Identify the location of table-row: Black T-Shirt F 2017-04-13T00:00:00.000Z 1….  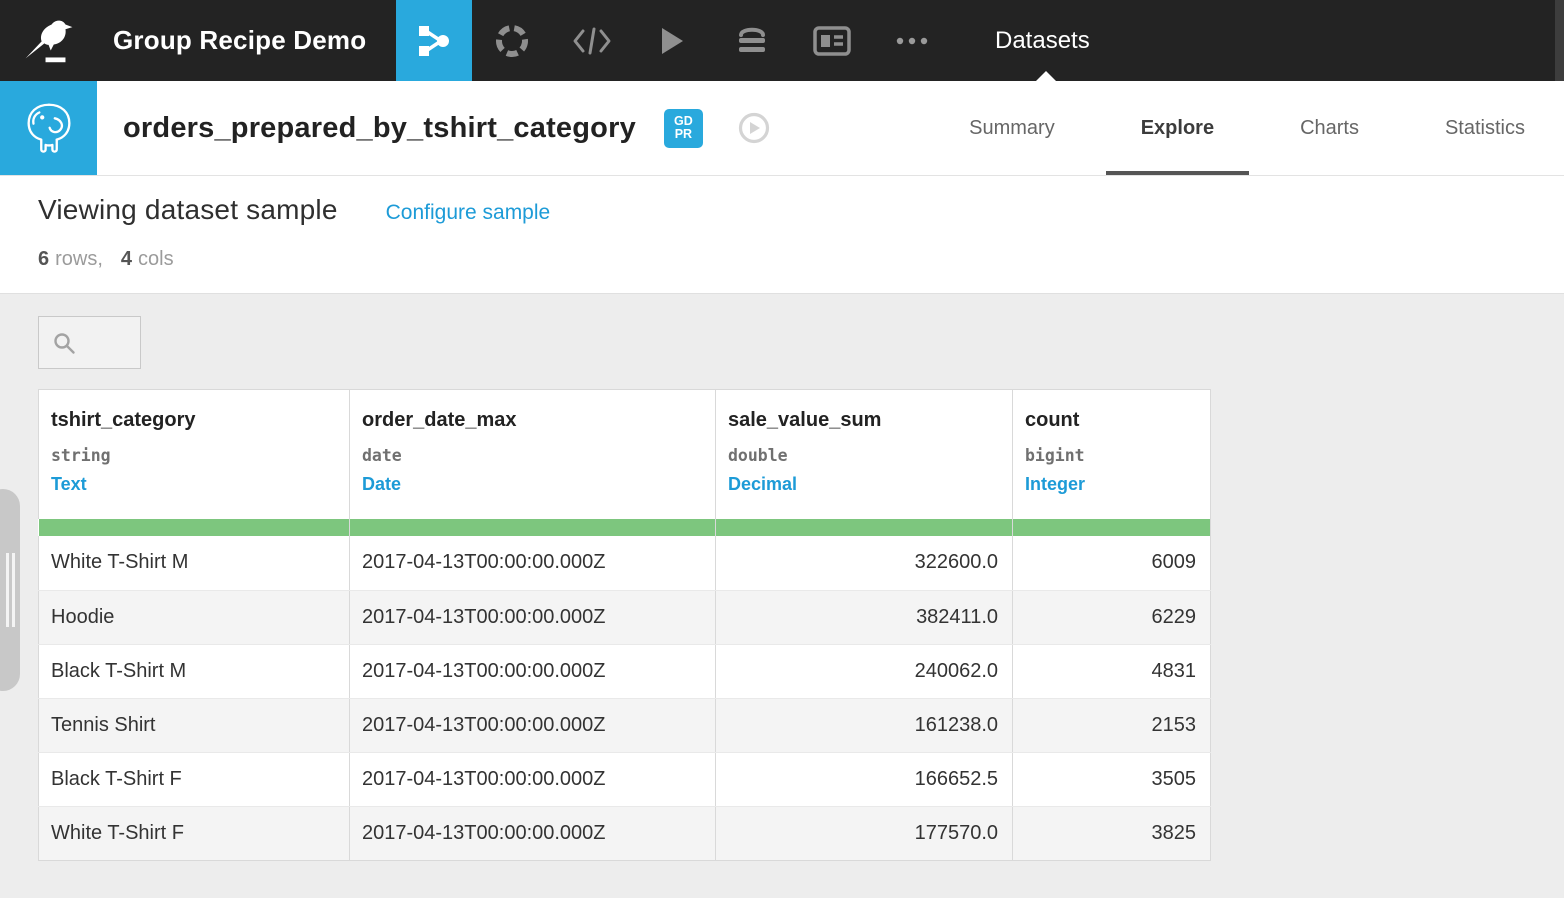
(624, 779).